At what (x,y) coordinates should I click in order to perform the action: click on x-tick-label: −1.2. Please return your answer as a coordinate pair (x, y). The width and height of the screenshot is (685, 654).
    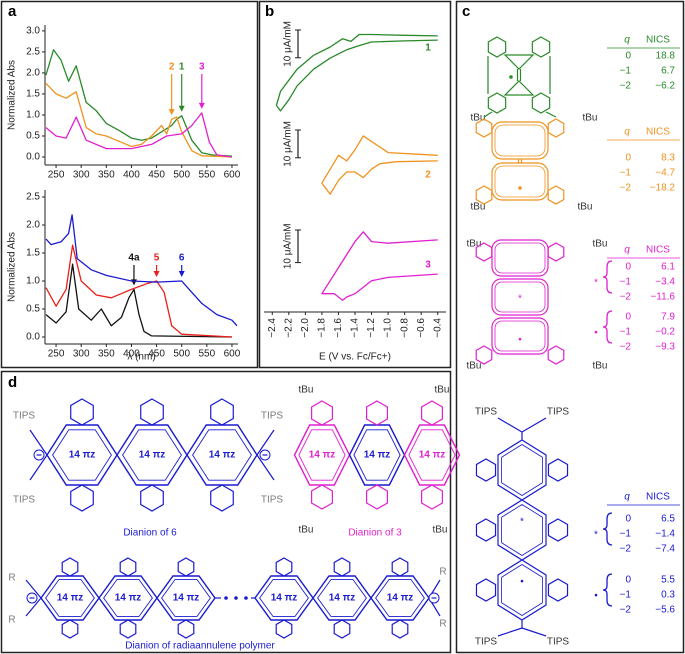
    Looking at the image, I should click on (371, 328).